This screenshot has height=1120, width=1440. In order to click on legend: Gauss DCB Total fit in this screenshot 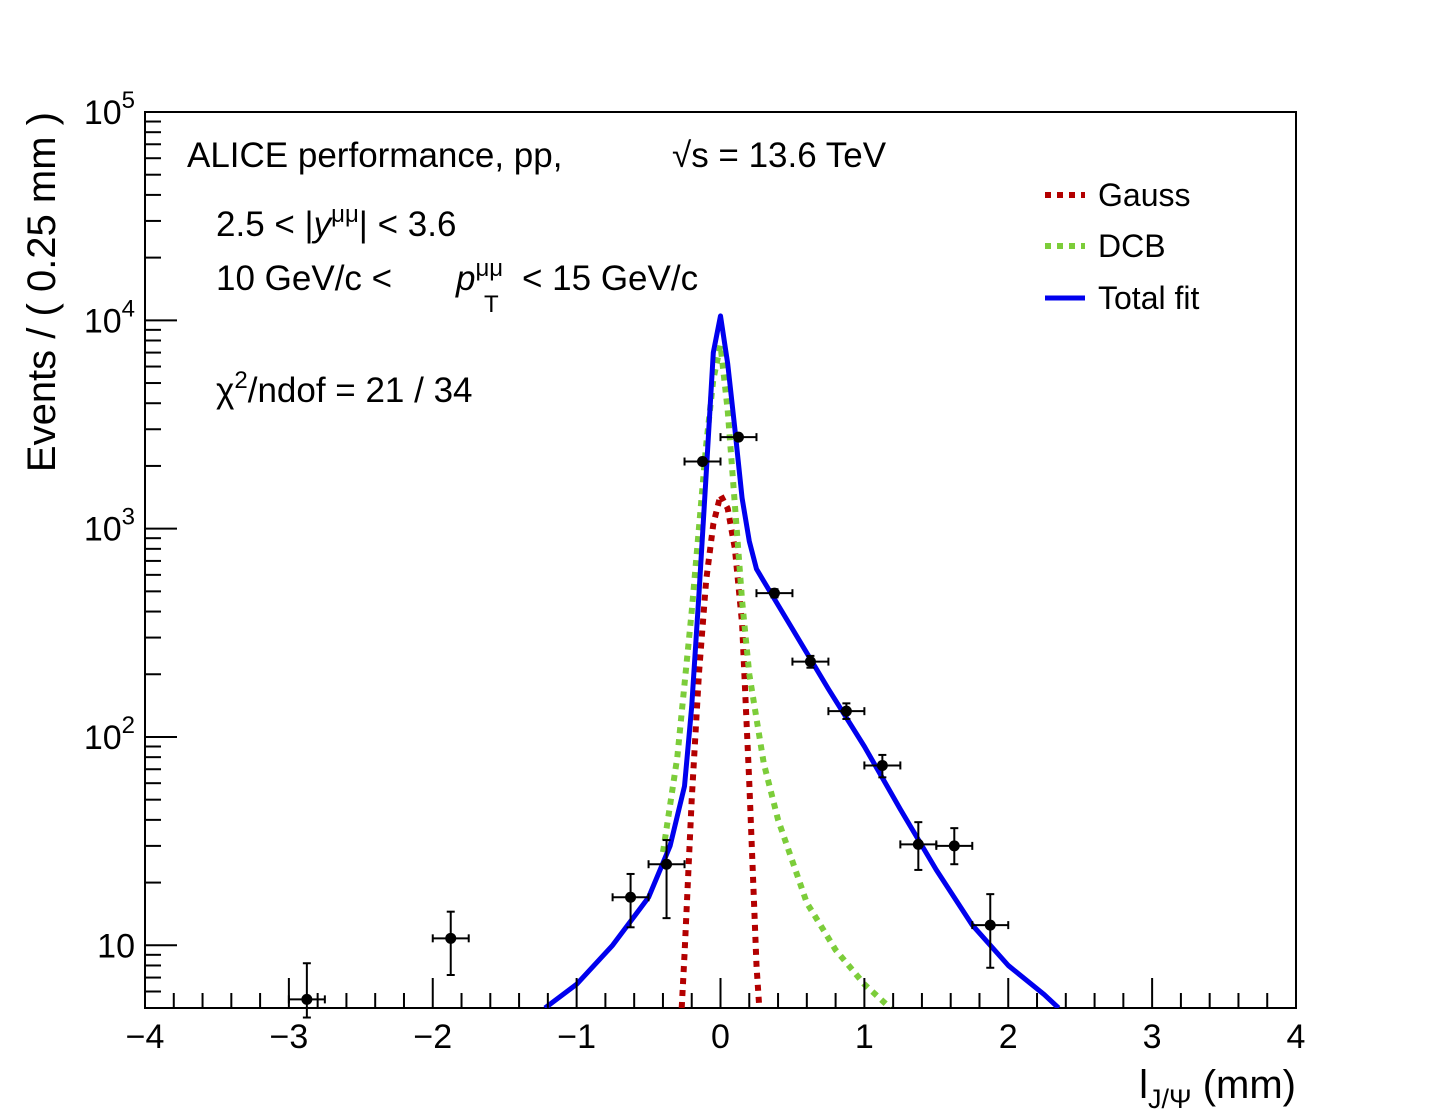, I will do `click(1122, 246)`.